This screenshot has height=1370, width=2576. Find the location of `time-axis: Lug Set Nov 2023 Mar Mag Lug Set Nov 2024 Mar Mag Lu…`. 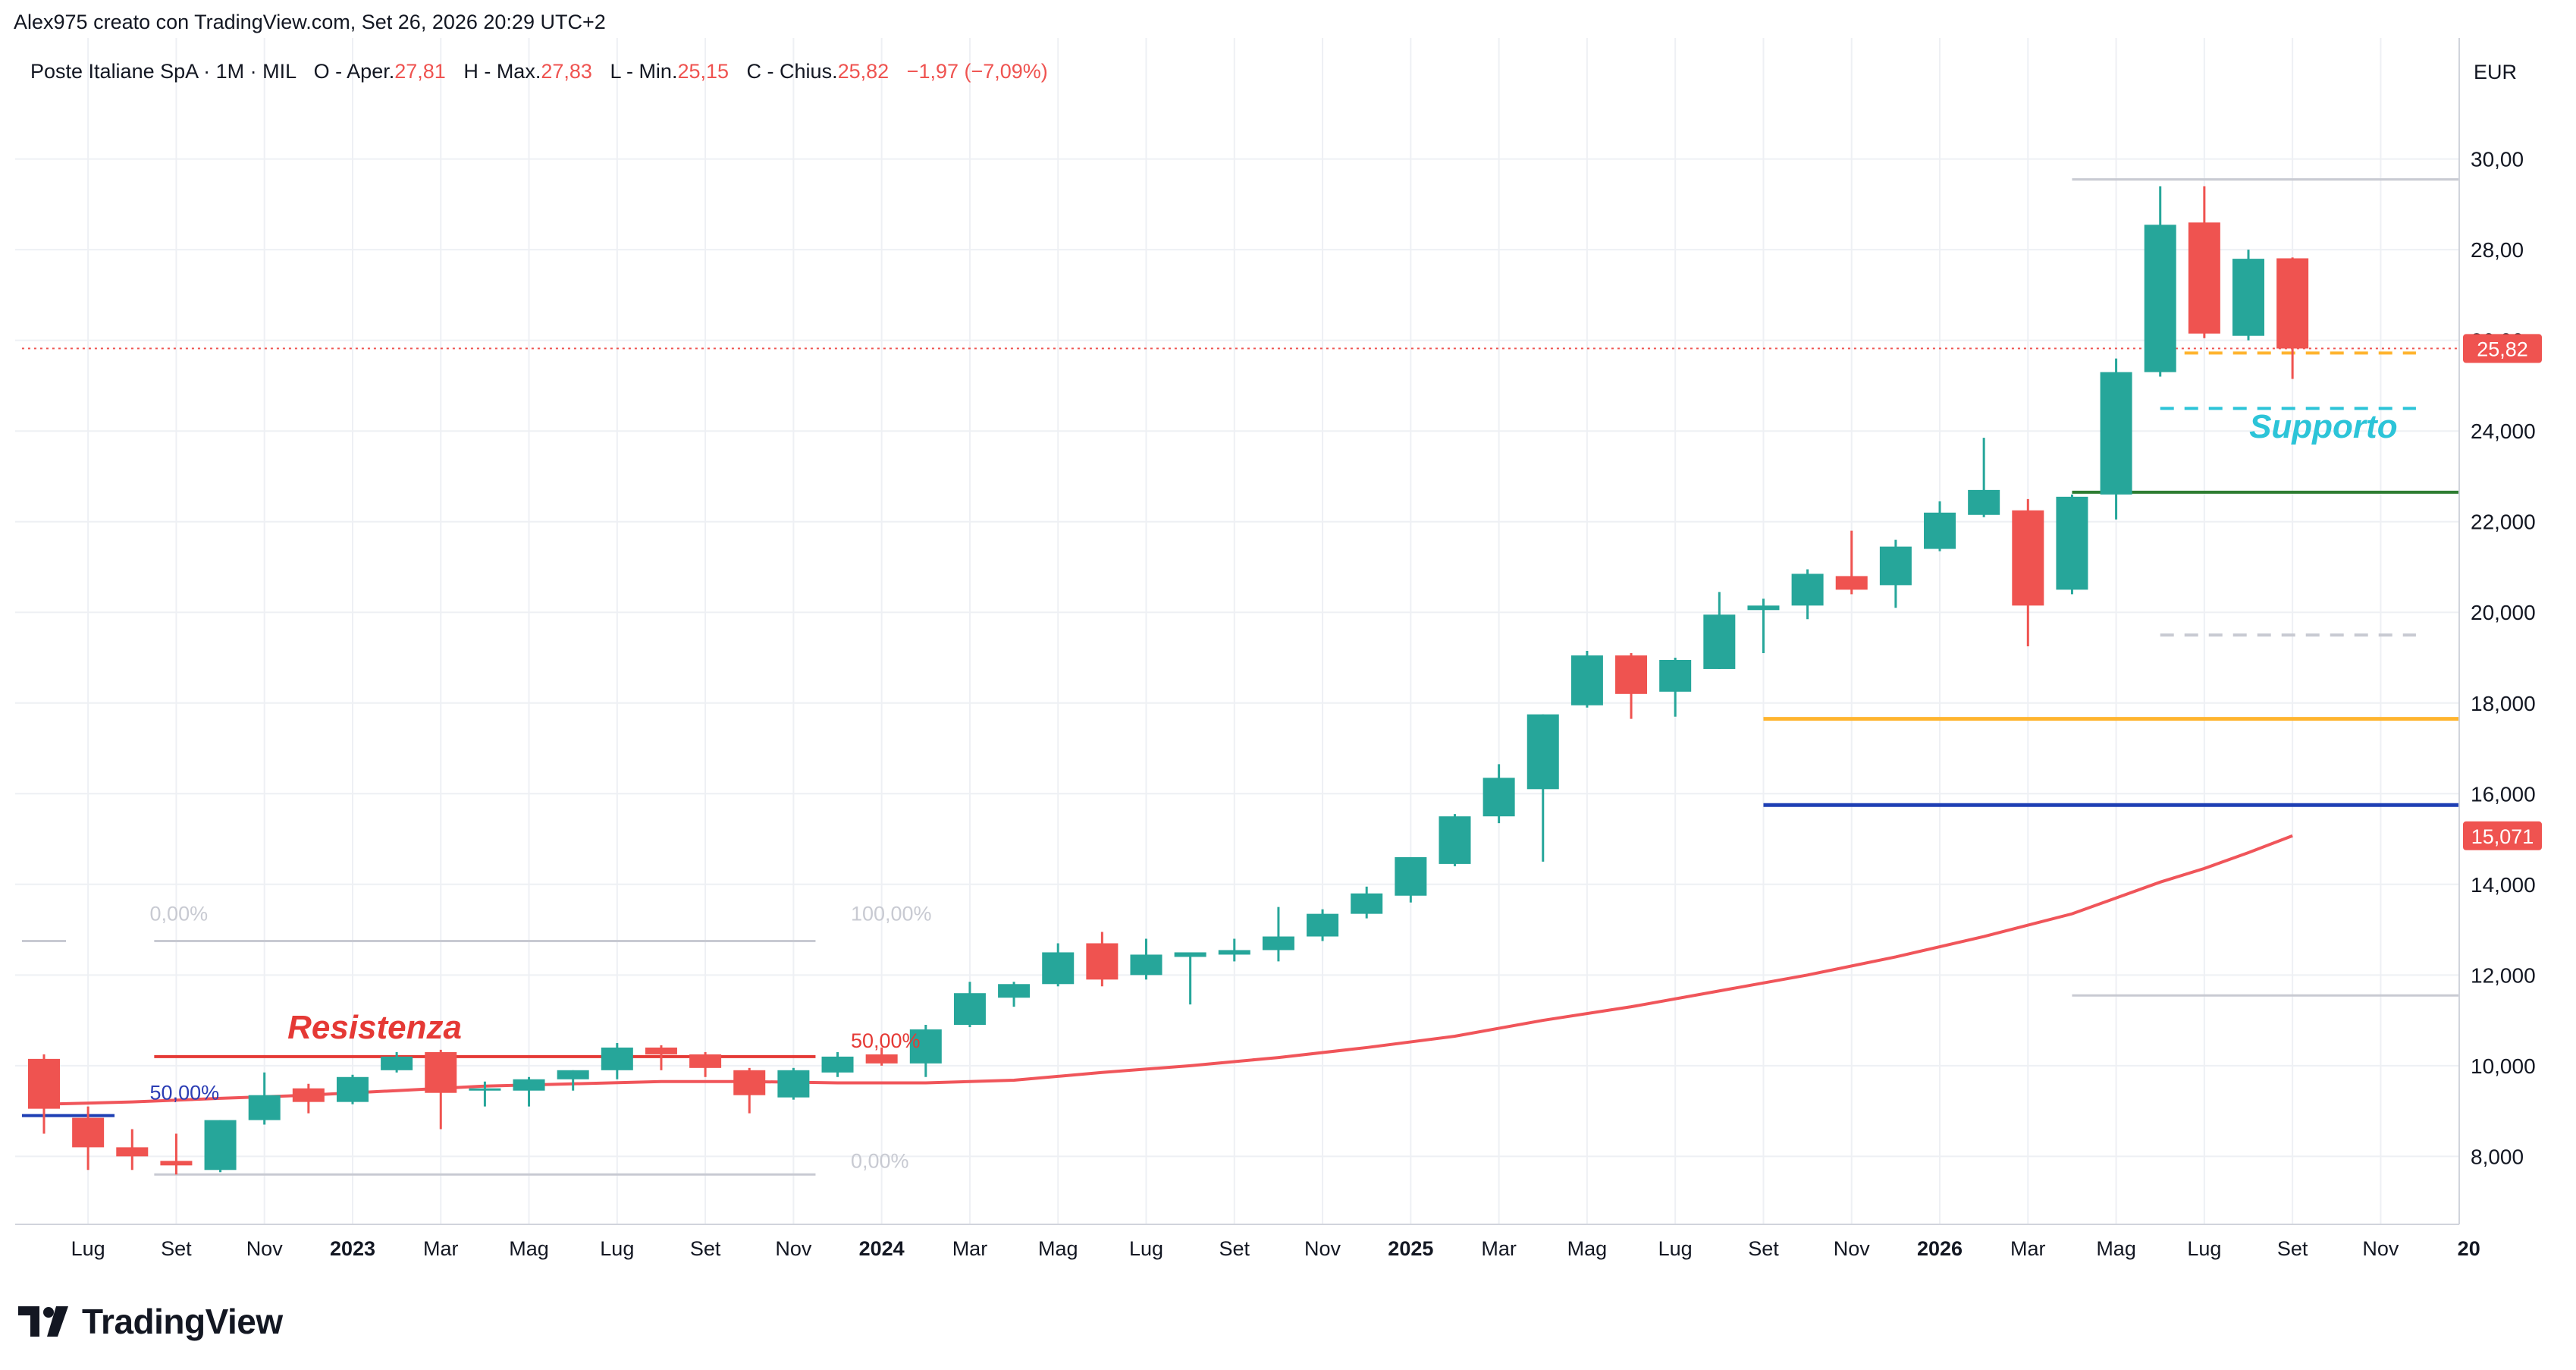

time-axis: Lug Set Nov 2023 Mar Mag Lug Set Nov 2024 Mar Mag Lu… is located at coordinates (1275, 1248).